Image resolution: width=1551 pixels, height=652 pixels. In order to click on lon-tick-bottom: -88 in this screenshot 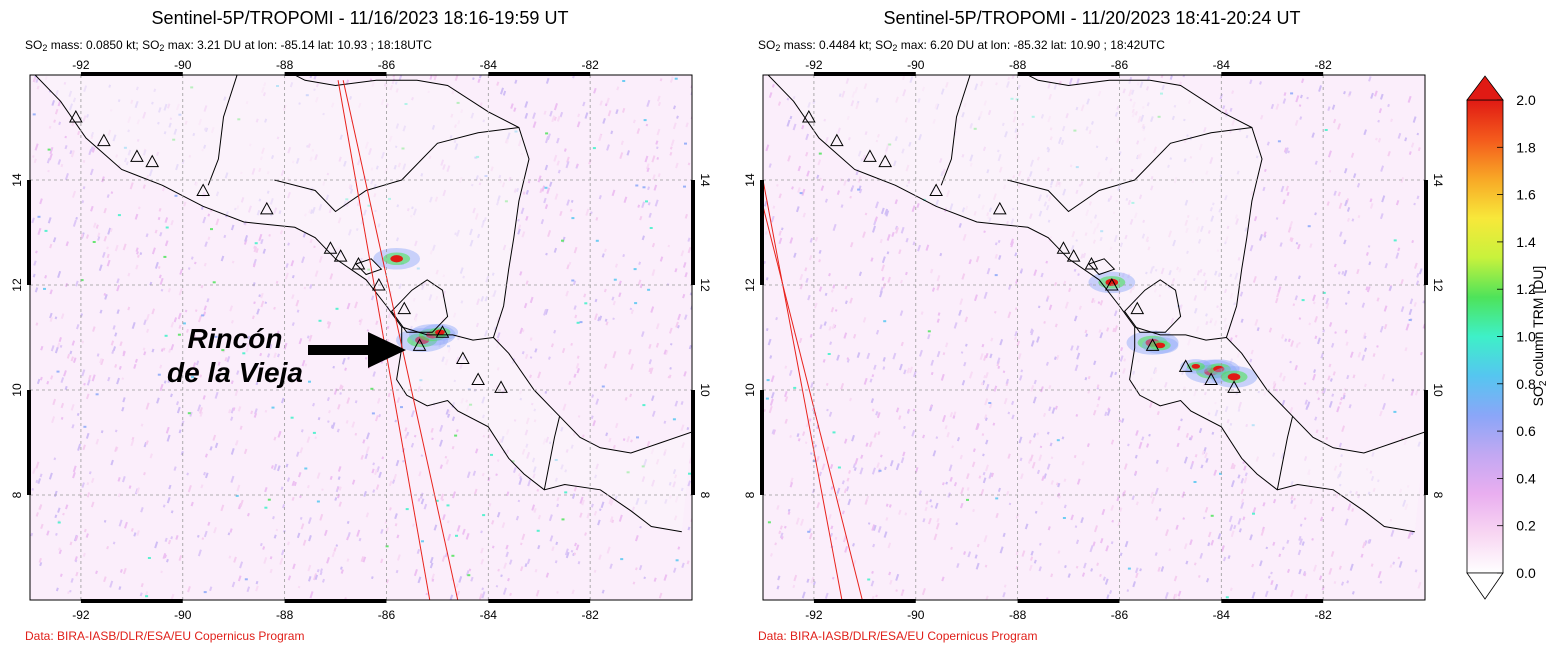, I will do `click(1018, 615)`.